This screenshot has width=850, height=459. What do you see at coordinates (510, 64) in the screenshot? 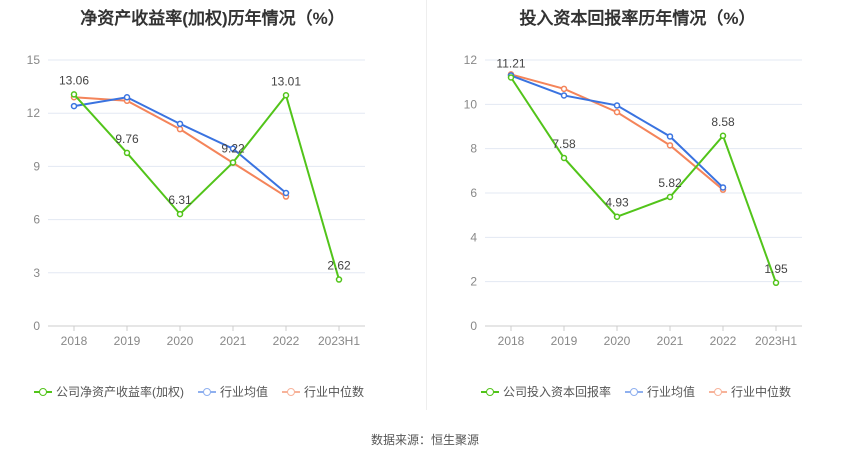
I see `data-label: 11.21` at bounding box center [510, 64].